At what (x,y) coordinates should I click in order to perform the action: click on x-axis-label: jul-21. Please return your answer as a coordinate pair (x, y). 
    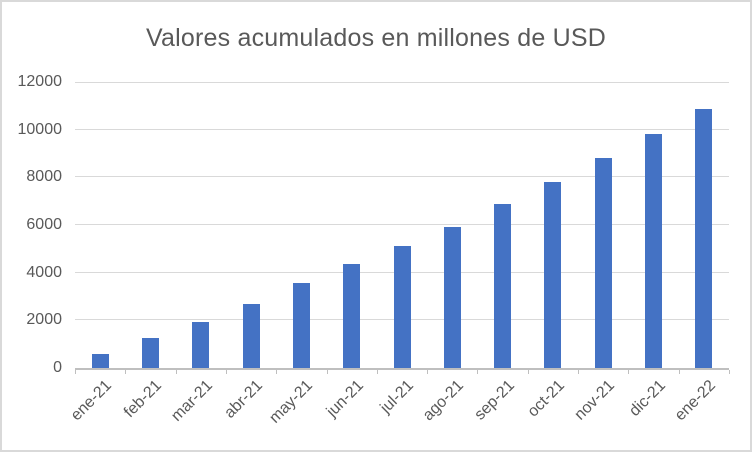
    Looking at the image, I should click on (397, 397).